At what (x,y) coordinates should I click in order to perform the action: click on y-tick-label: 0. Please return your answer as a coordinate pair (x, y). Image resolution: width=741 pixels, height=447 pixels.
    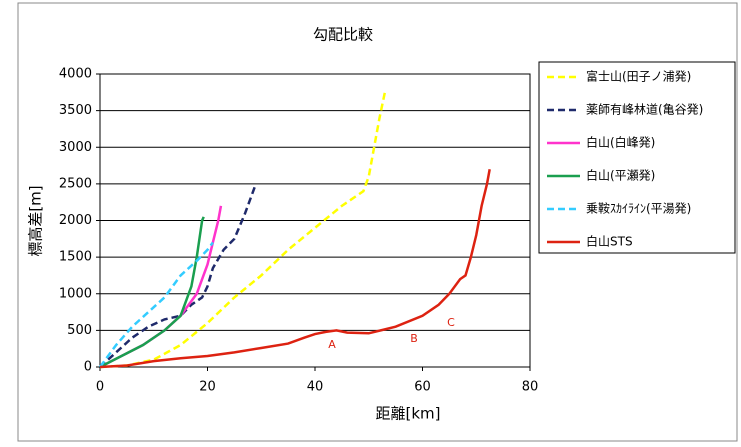
    Looking at the image, I should click on (88, 367).